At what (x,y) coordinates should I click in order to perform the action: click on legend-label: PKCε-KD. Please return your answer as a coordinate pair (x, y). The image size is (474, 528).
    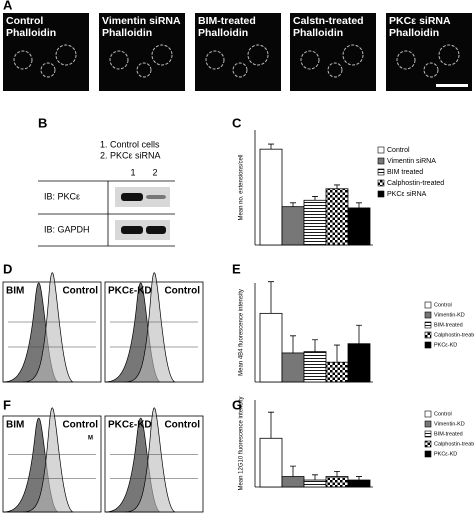
    Looking at the image, I should click on (445, 345).